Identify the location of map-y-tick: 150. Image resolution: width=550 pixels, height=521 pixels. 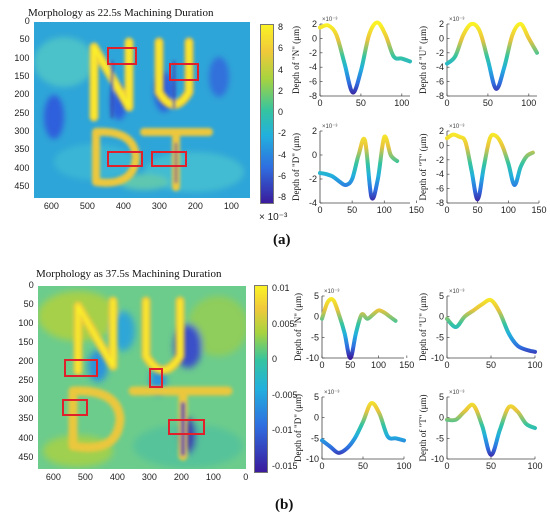
(26, 342).